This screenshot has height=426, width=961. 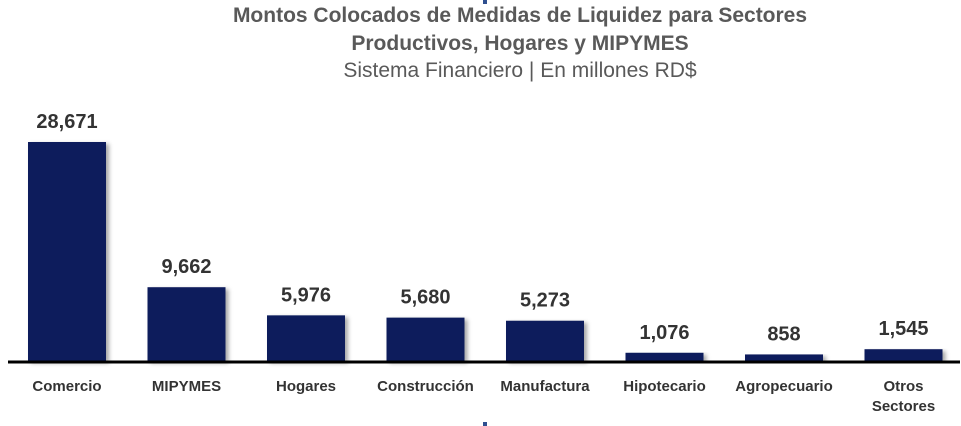 What do you see at coordinates (66, 122) in the screenshot?
I see `data-label: 28,671` at bounding box center [66, 122].